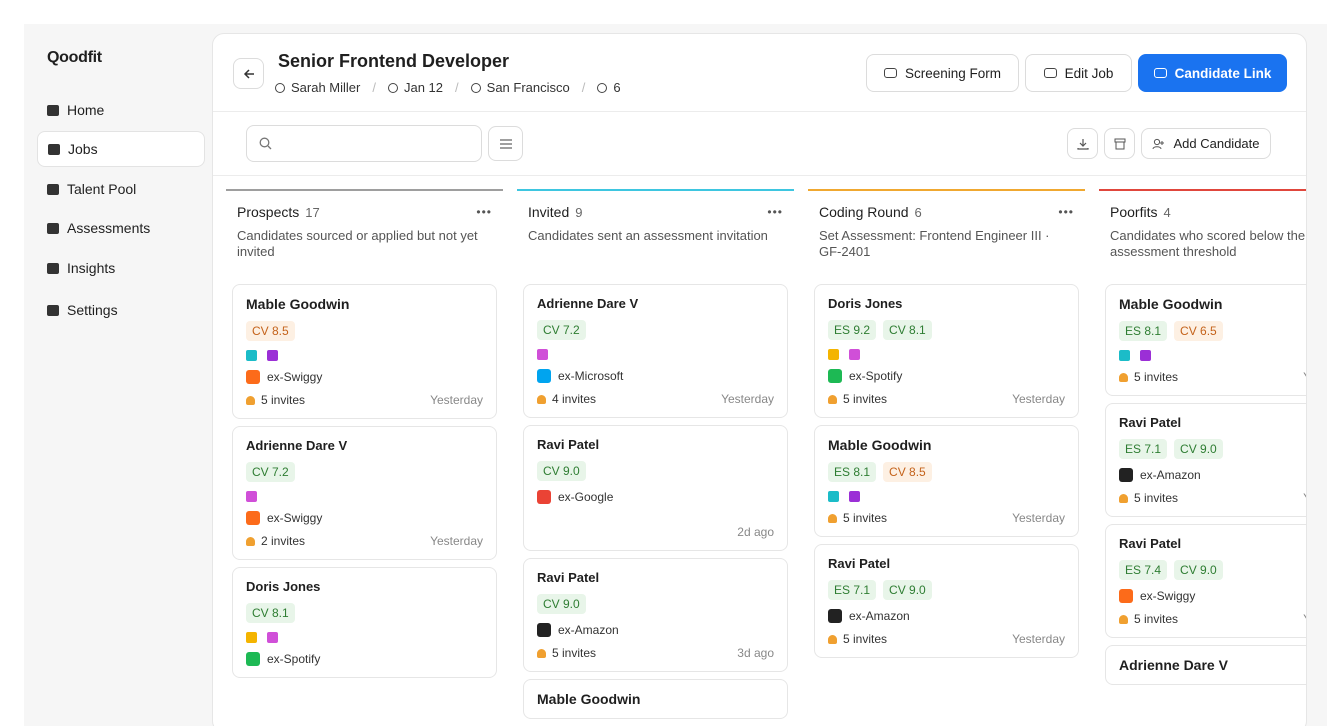  What do you see at coordinates (852, 330) in the screenshot?
I see `score-badge: ES 9.2` at bounding box center [852, 330].